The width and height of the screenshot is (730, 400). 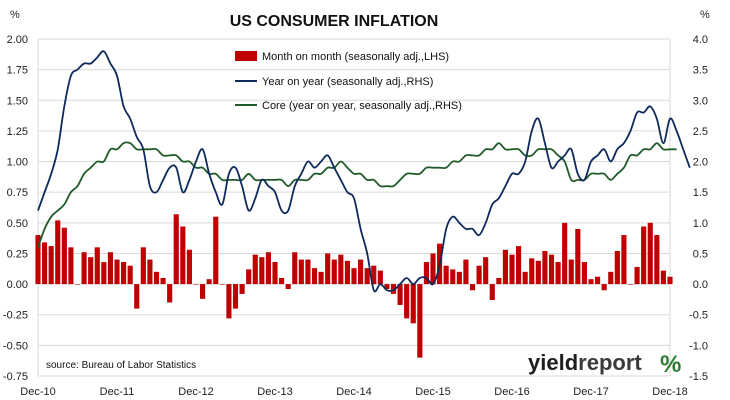 I want to click on y-left-tick-label: 1.50, so click(x=17, y=101).